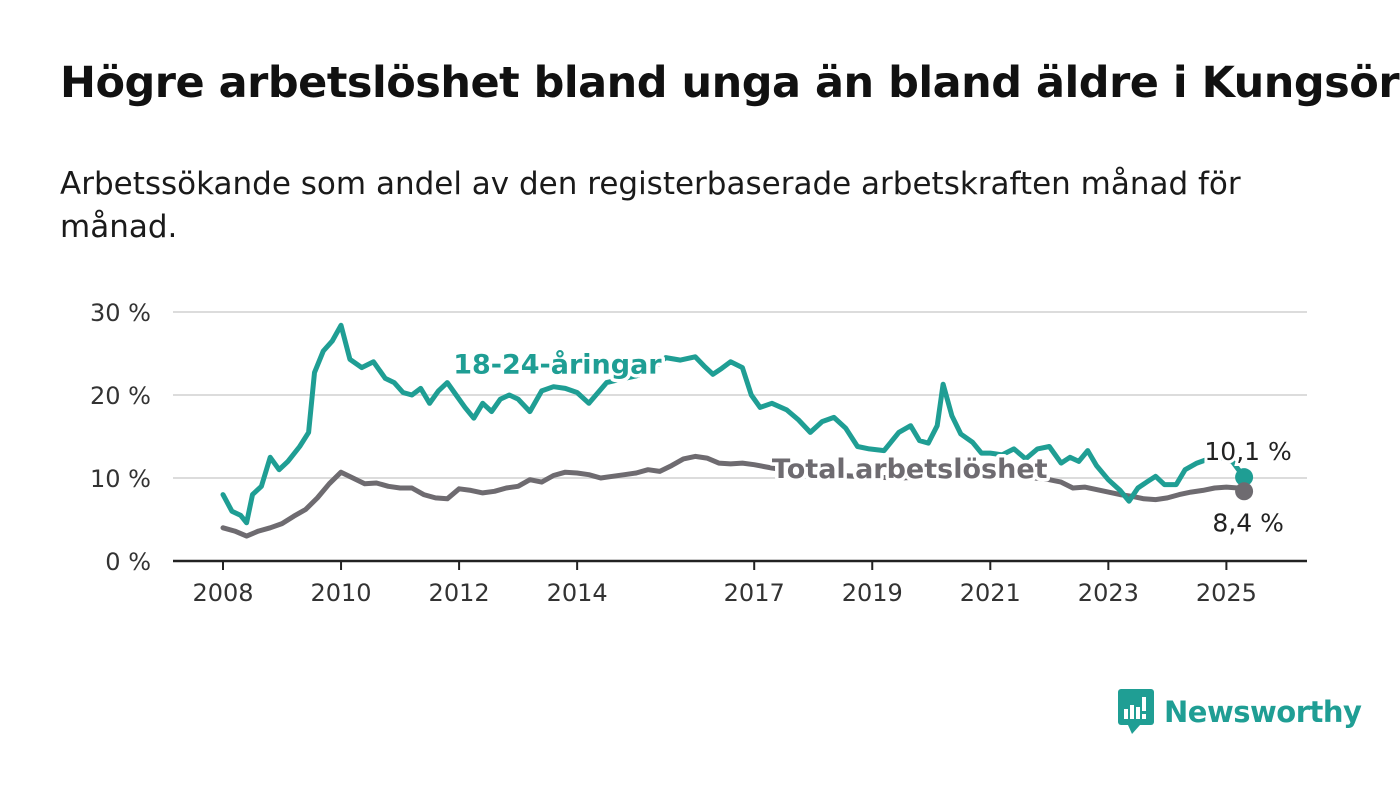  I want to click on y-tick-label: 20 %, so click(120, 396).